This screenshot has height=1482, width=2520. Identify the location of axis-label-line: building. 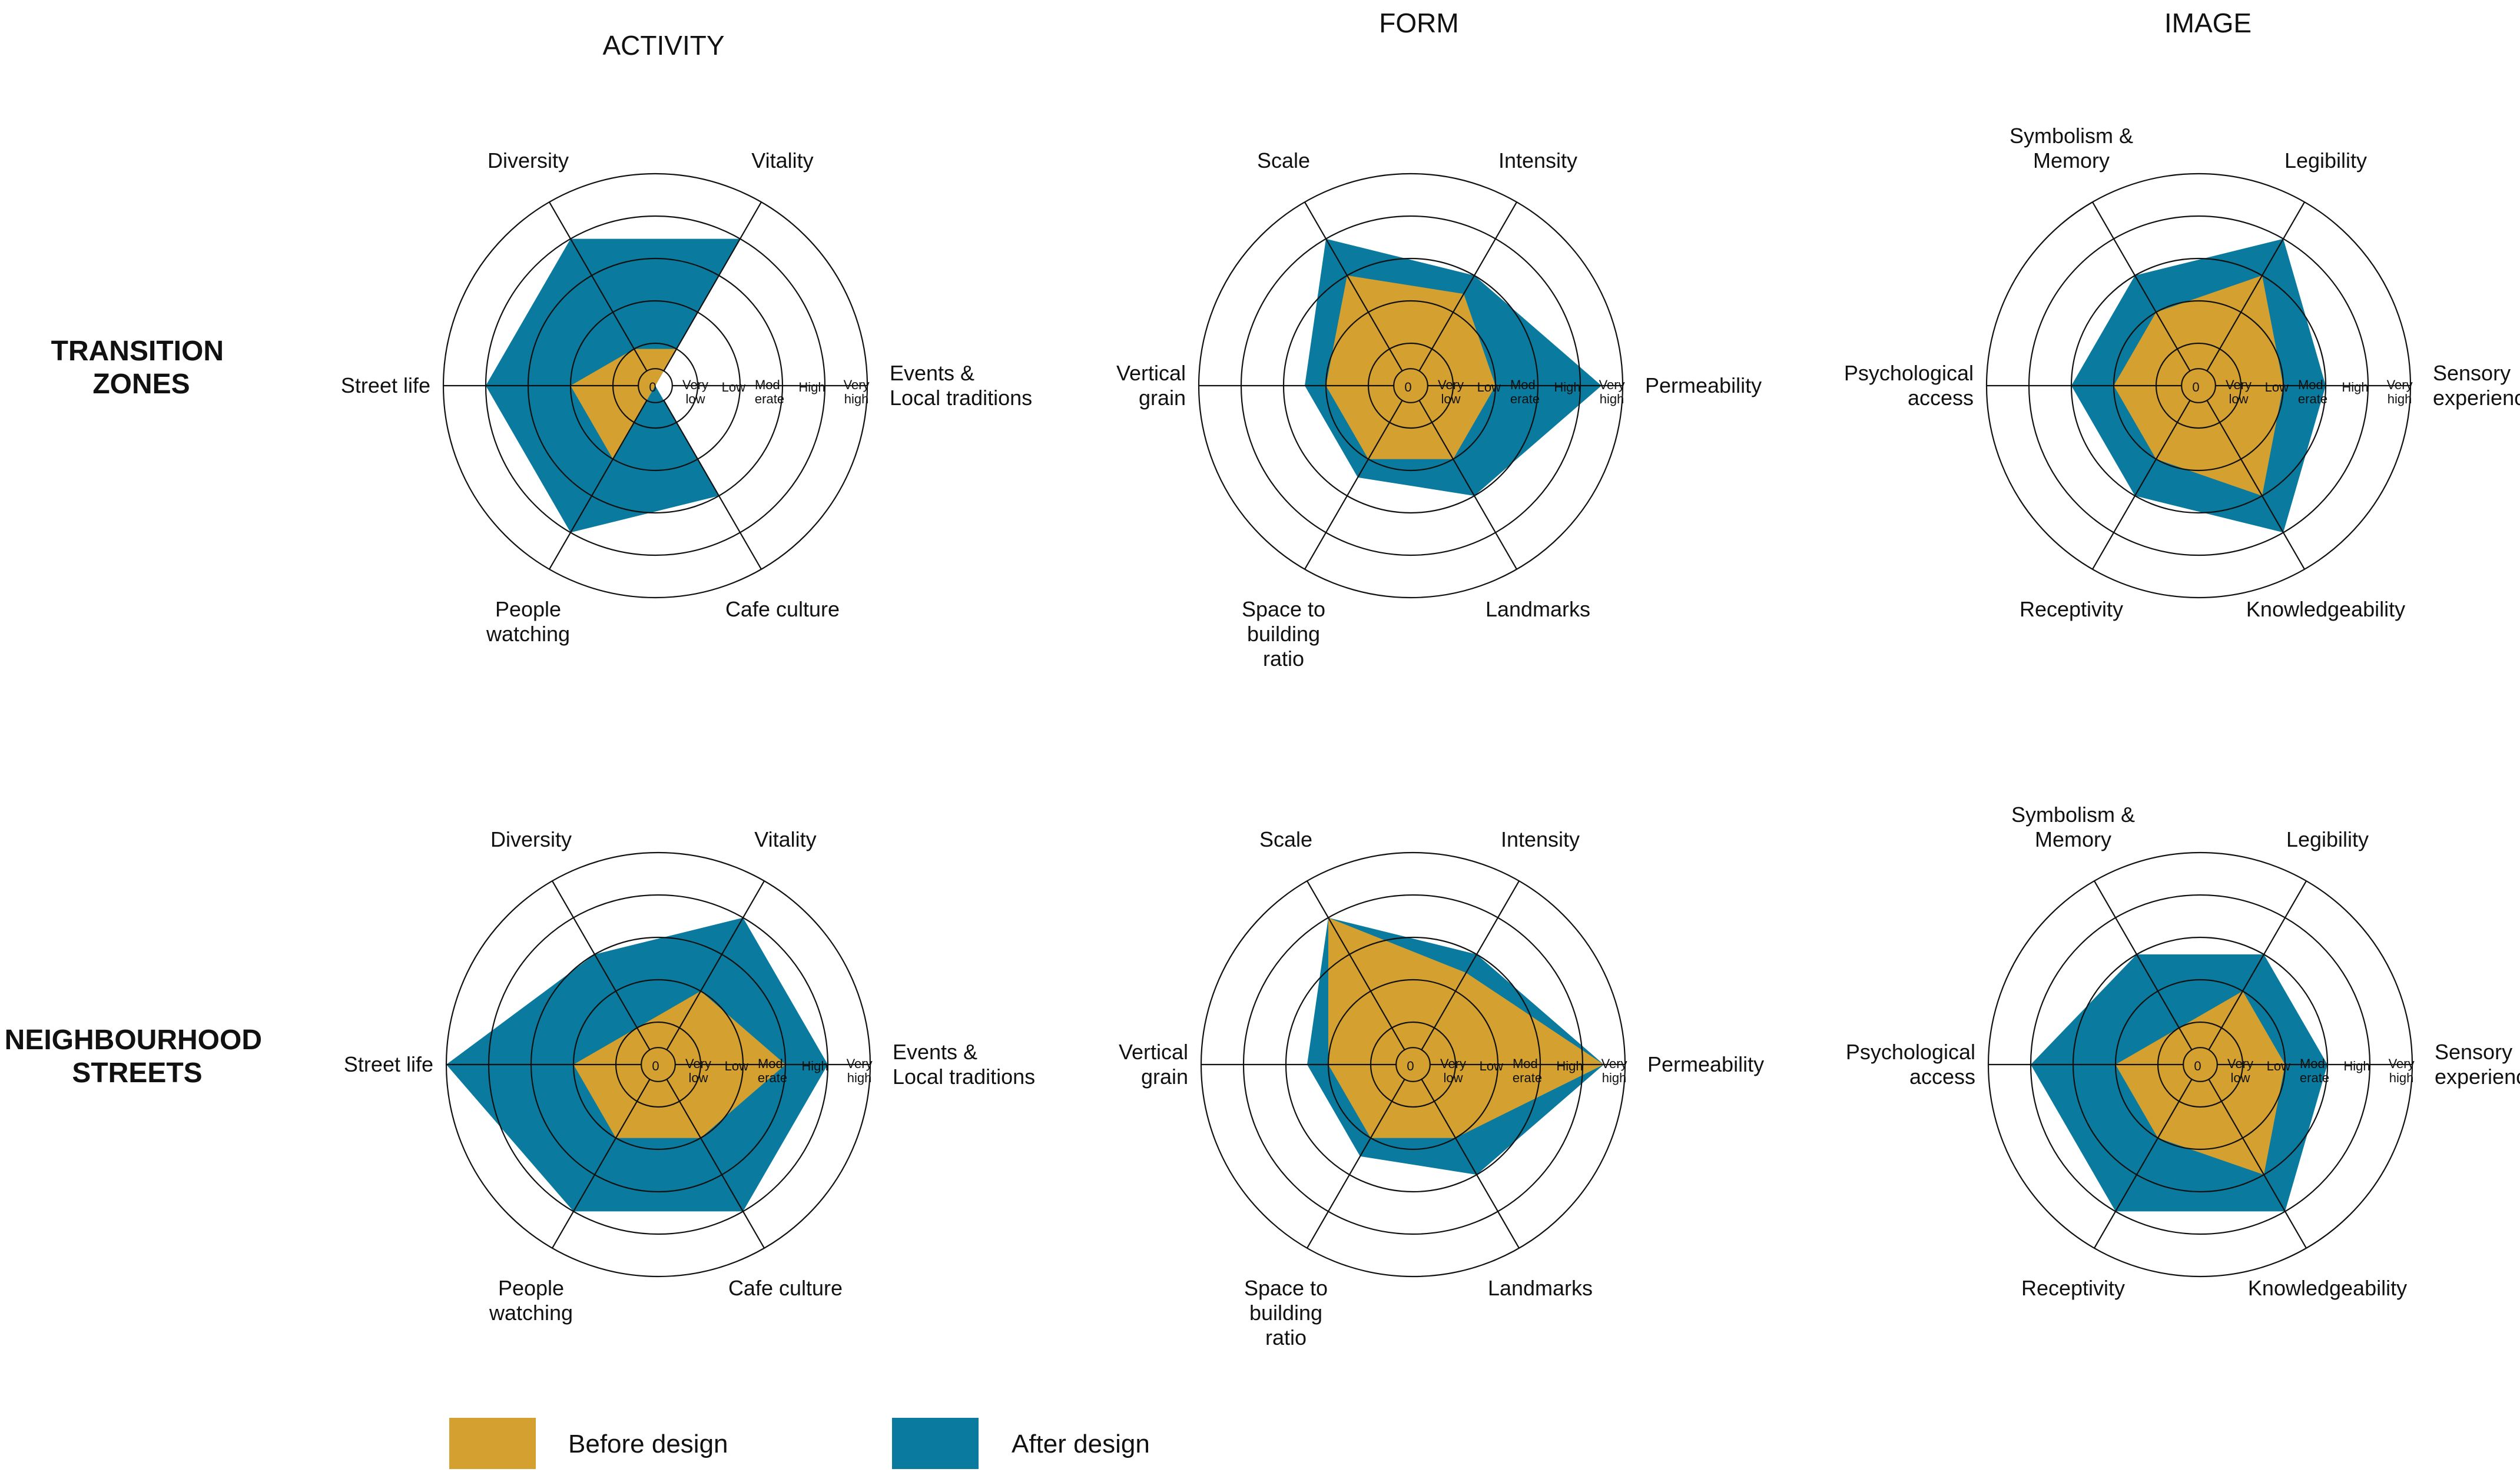
(1283, 634).